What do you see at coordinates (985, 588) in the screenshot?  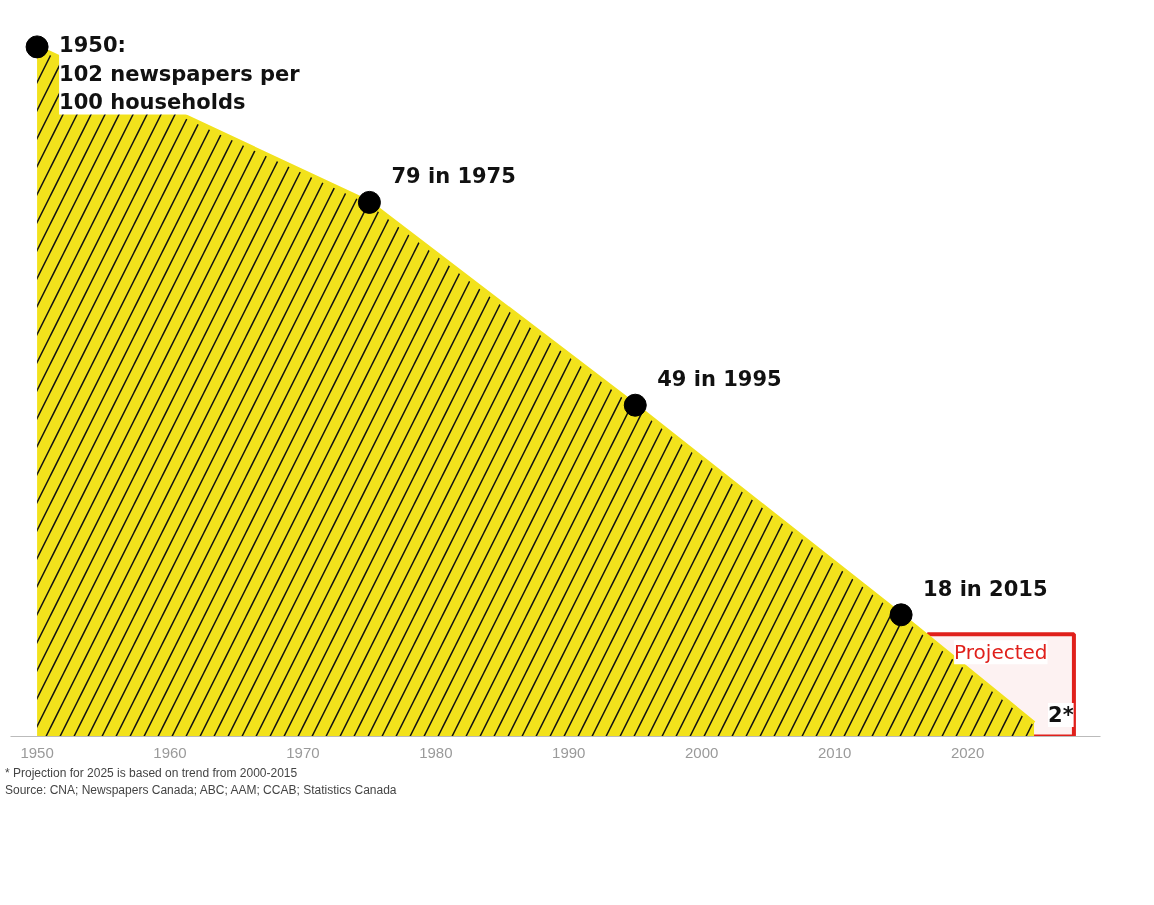 I see `data-label: 18 in 2015` at bounding box center [985, 588].